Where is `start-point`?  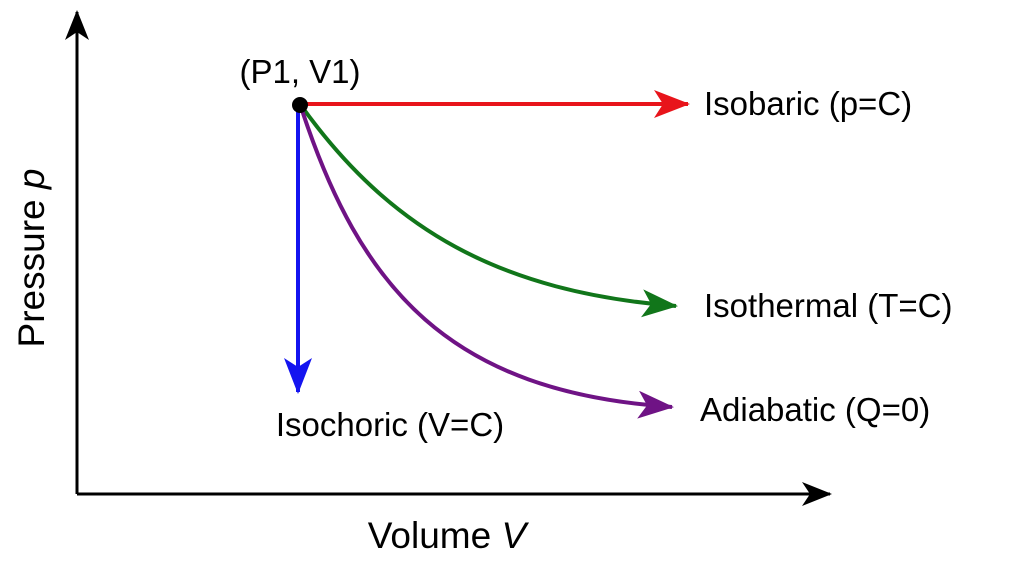
start-point is located at coordinates (300, 105).